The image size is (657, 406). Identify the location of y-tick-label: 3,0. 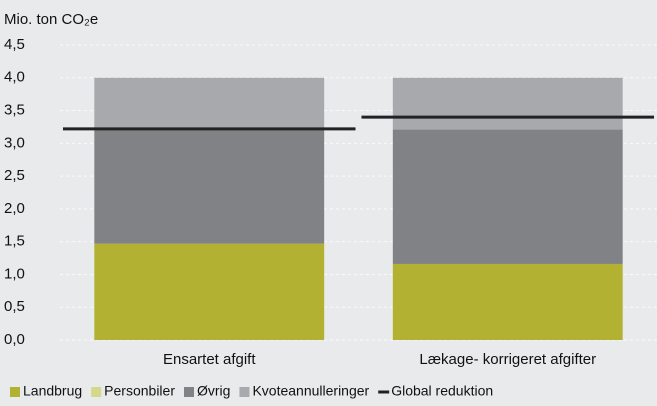
(14, 142).